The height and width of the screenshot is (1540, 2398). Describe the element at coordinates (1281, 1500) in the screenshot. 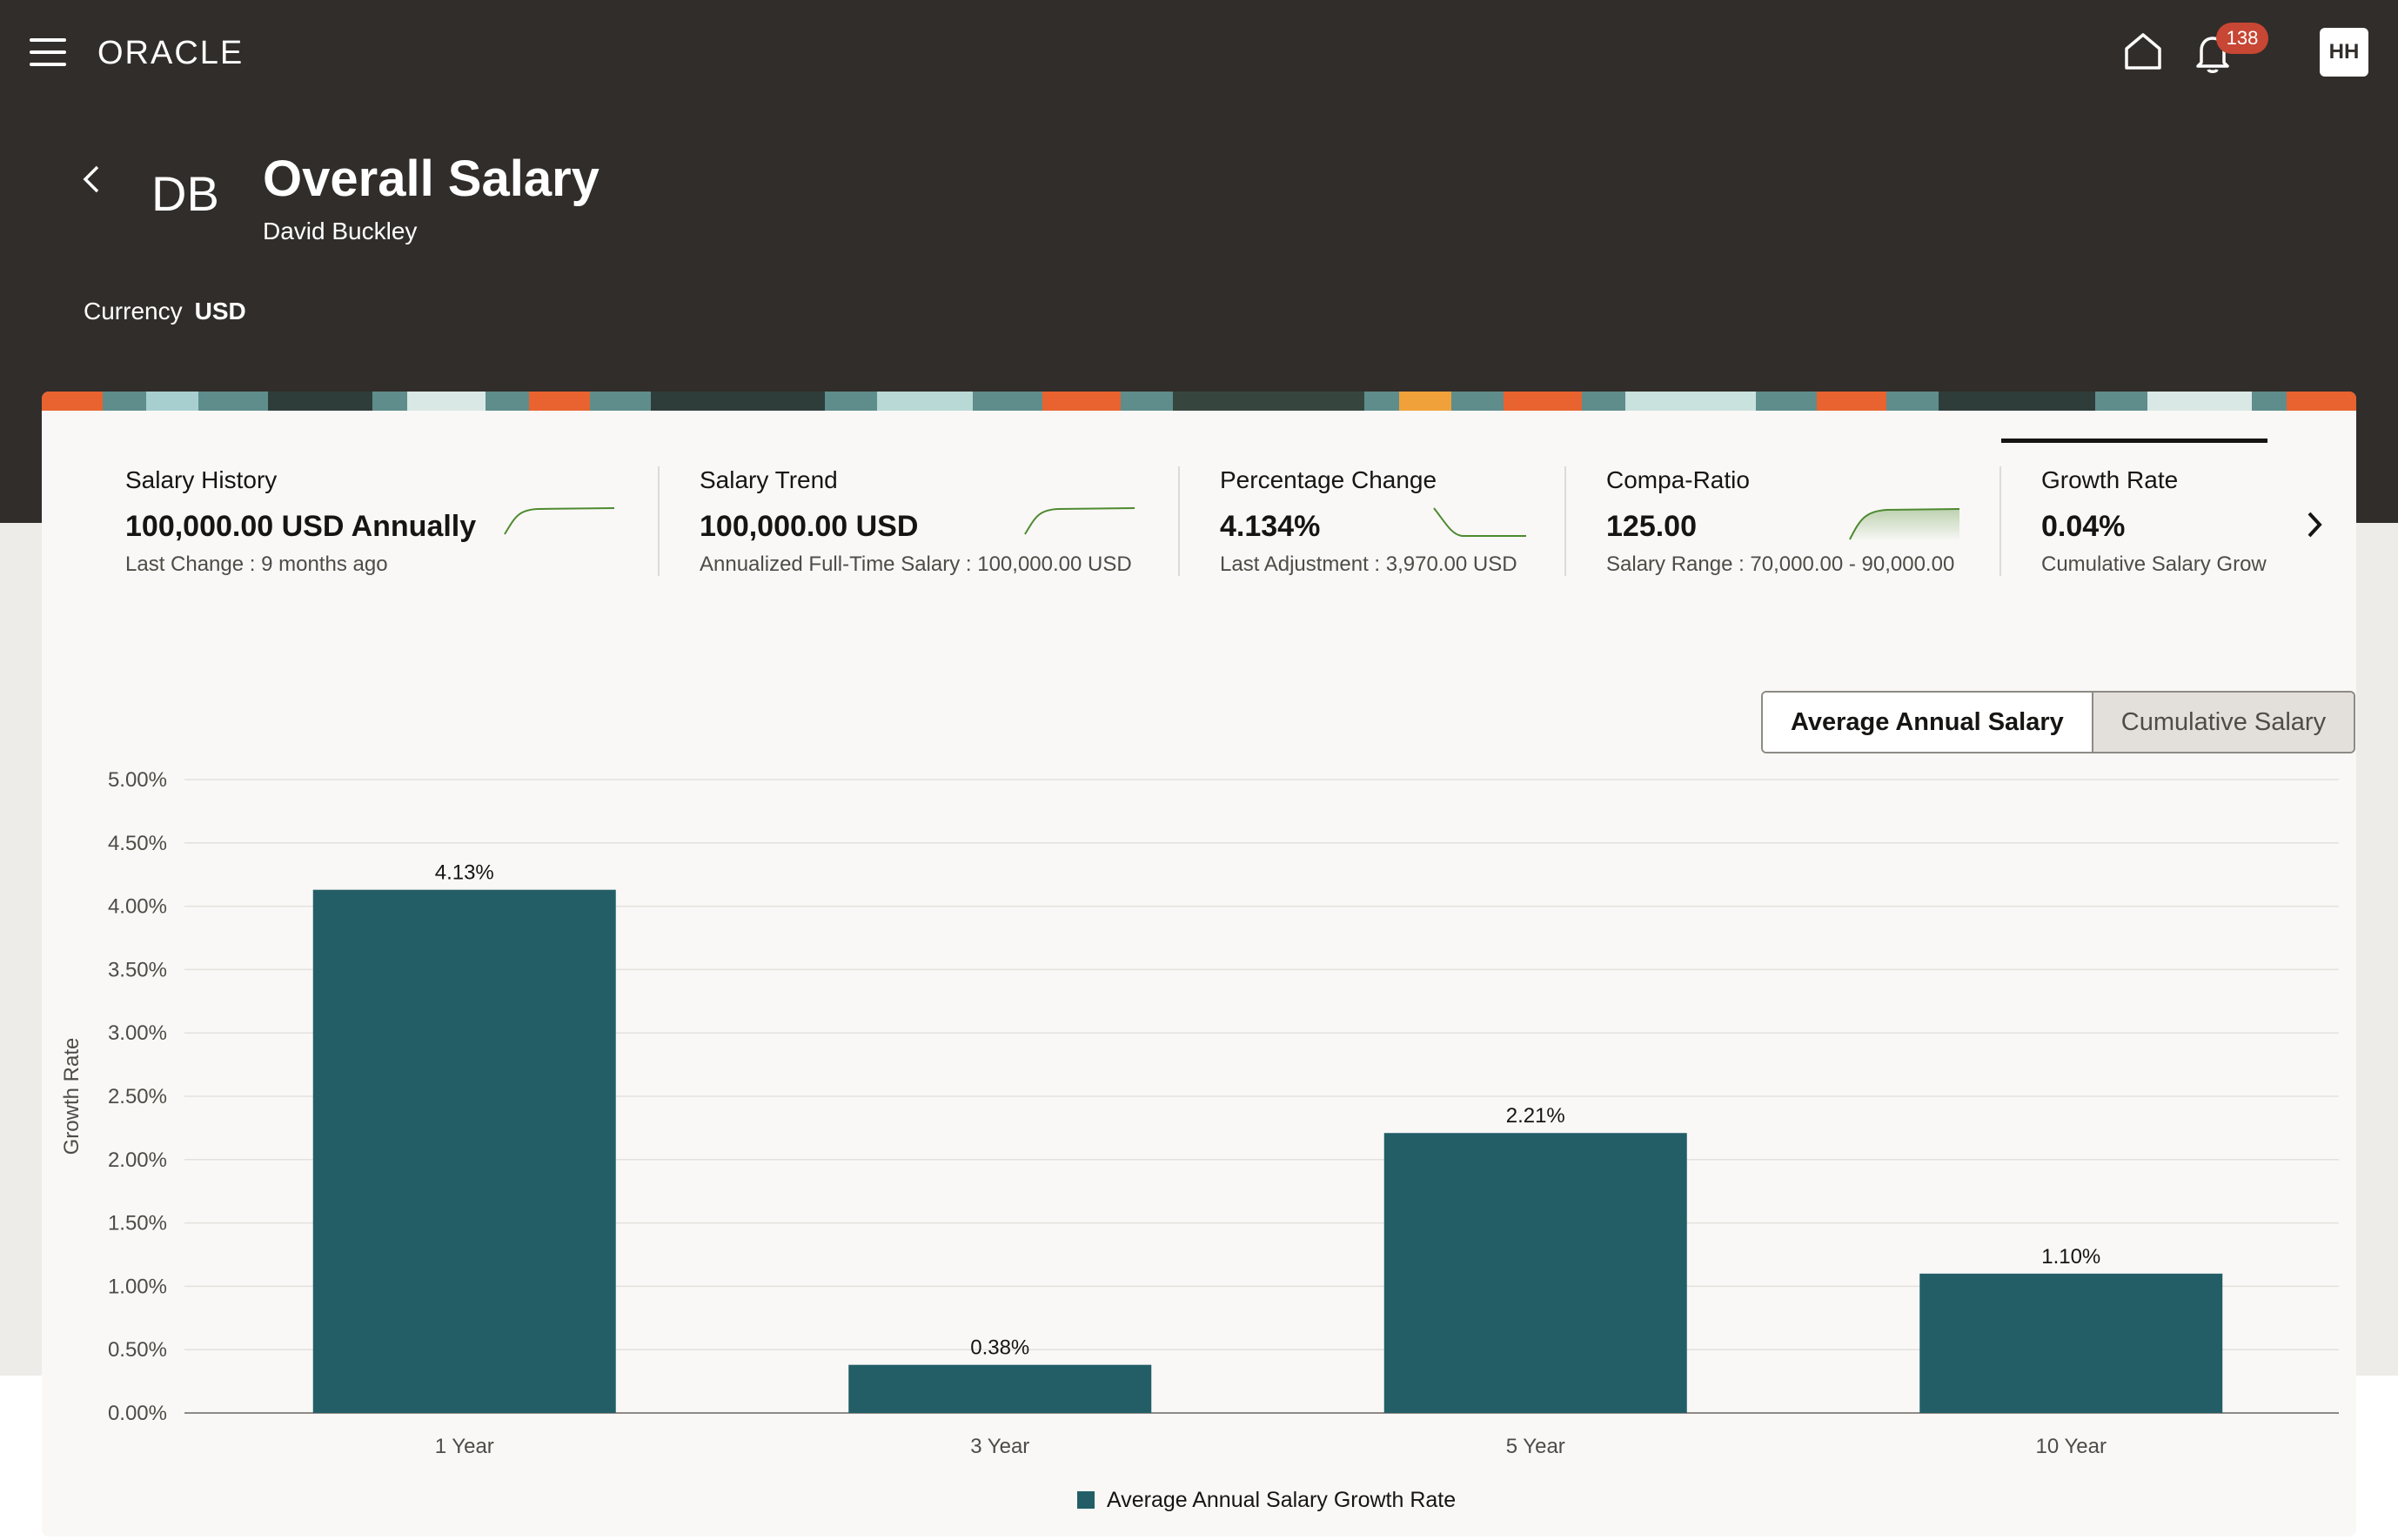

I see `legend-label: Average Annual Salary Growth Rate` at that location.